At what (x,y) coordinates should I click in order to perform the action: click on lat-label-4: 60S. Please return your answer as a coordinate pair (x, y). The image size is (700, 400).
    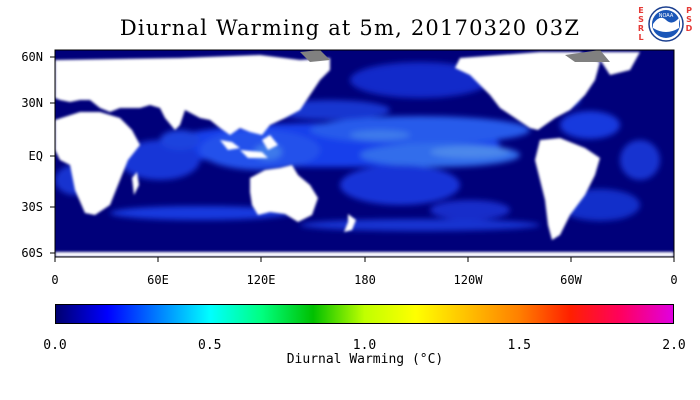
    Looking at the image, I should click on (32, 253).